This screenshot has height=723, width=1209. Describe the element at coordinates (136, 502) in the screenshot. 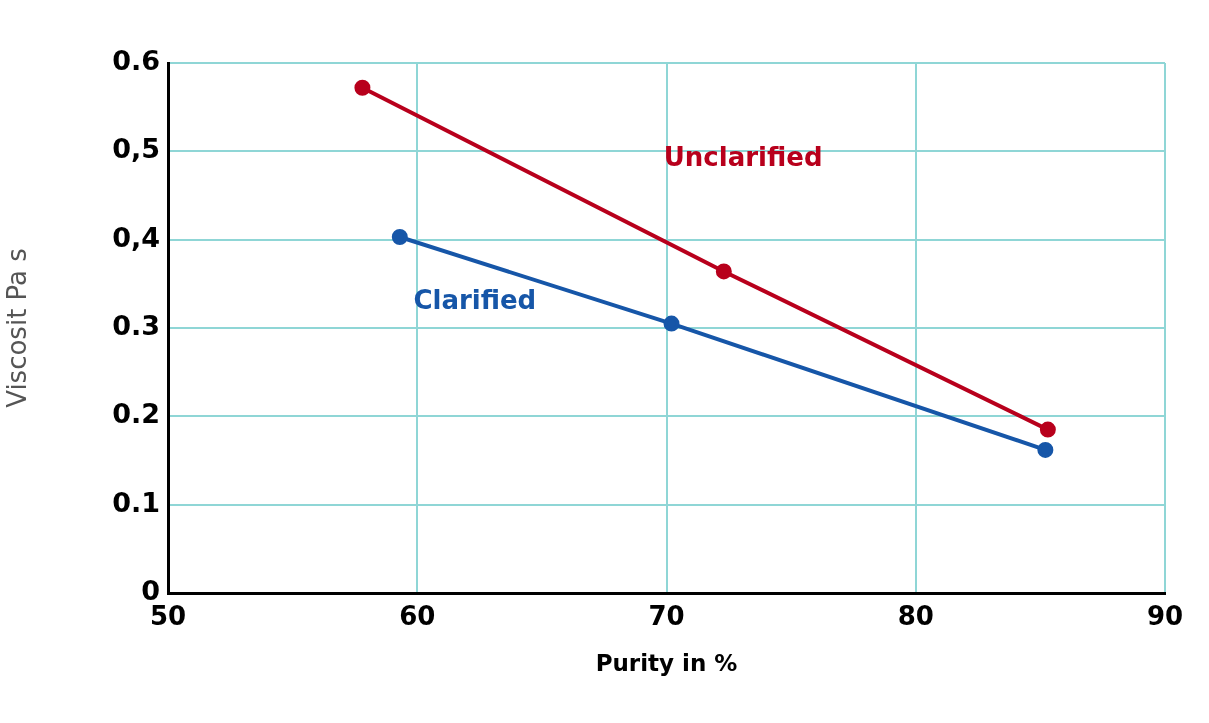

I see `y-tick-label: 0.1` at that location.